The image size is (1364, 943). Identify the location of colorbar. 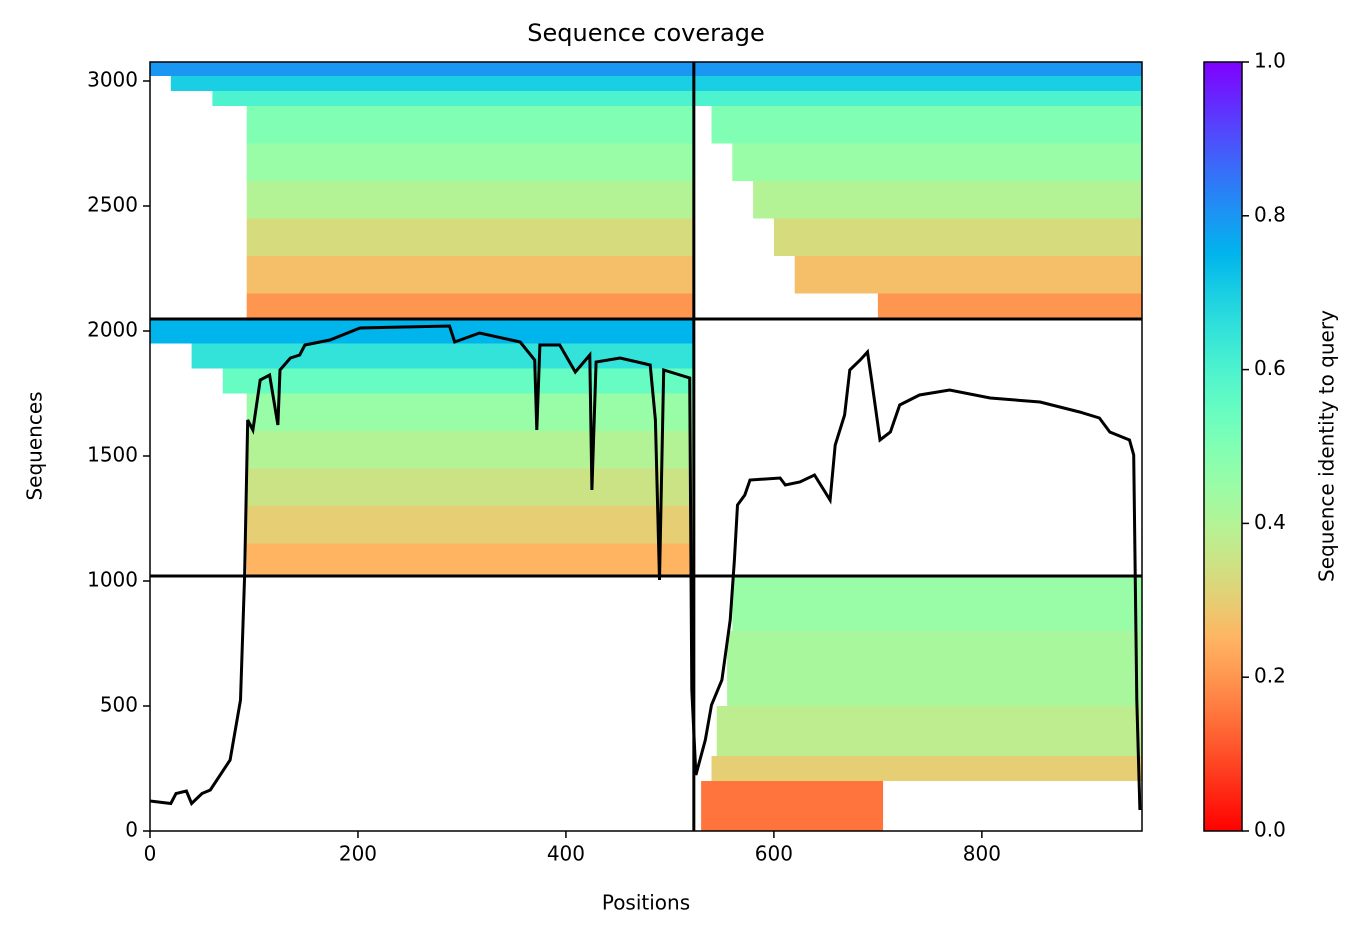
(1223, 446).